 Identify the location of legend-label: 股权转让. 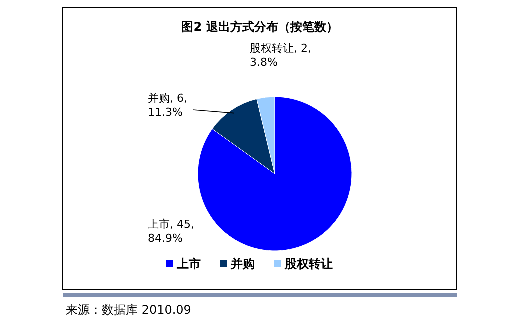
(308, 264).